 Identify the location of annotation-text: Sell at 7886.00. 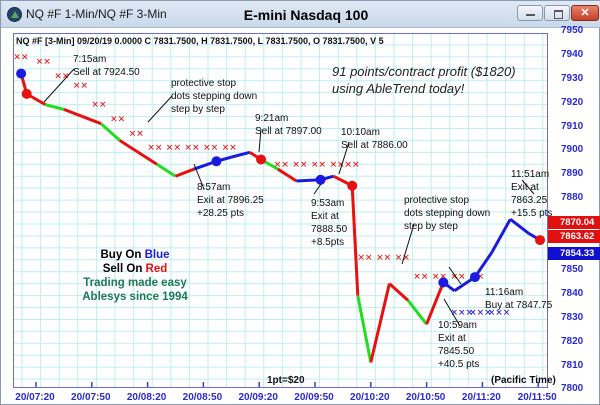
(374, 145).